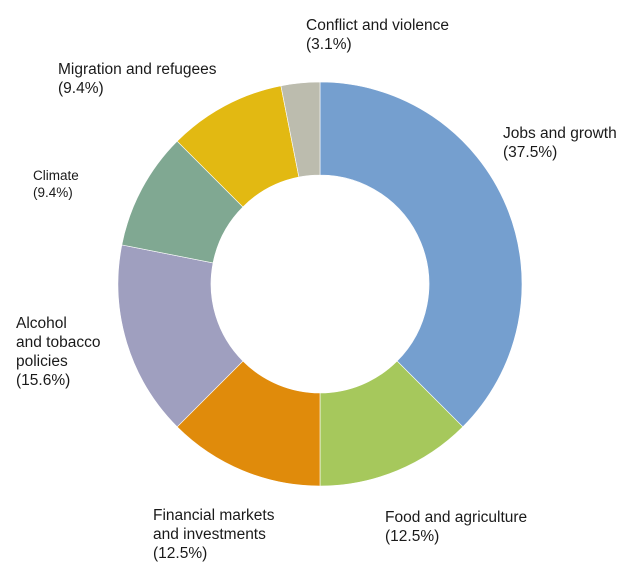 The width and height of the screenshot is (643, 567). Describe the element at coordinates (43, 380) in the screenshot. I see `slice-value-label: (15.6%)` at that location.